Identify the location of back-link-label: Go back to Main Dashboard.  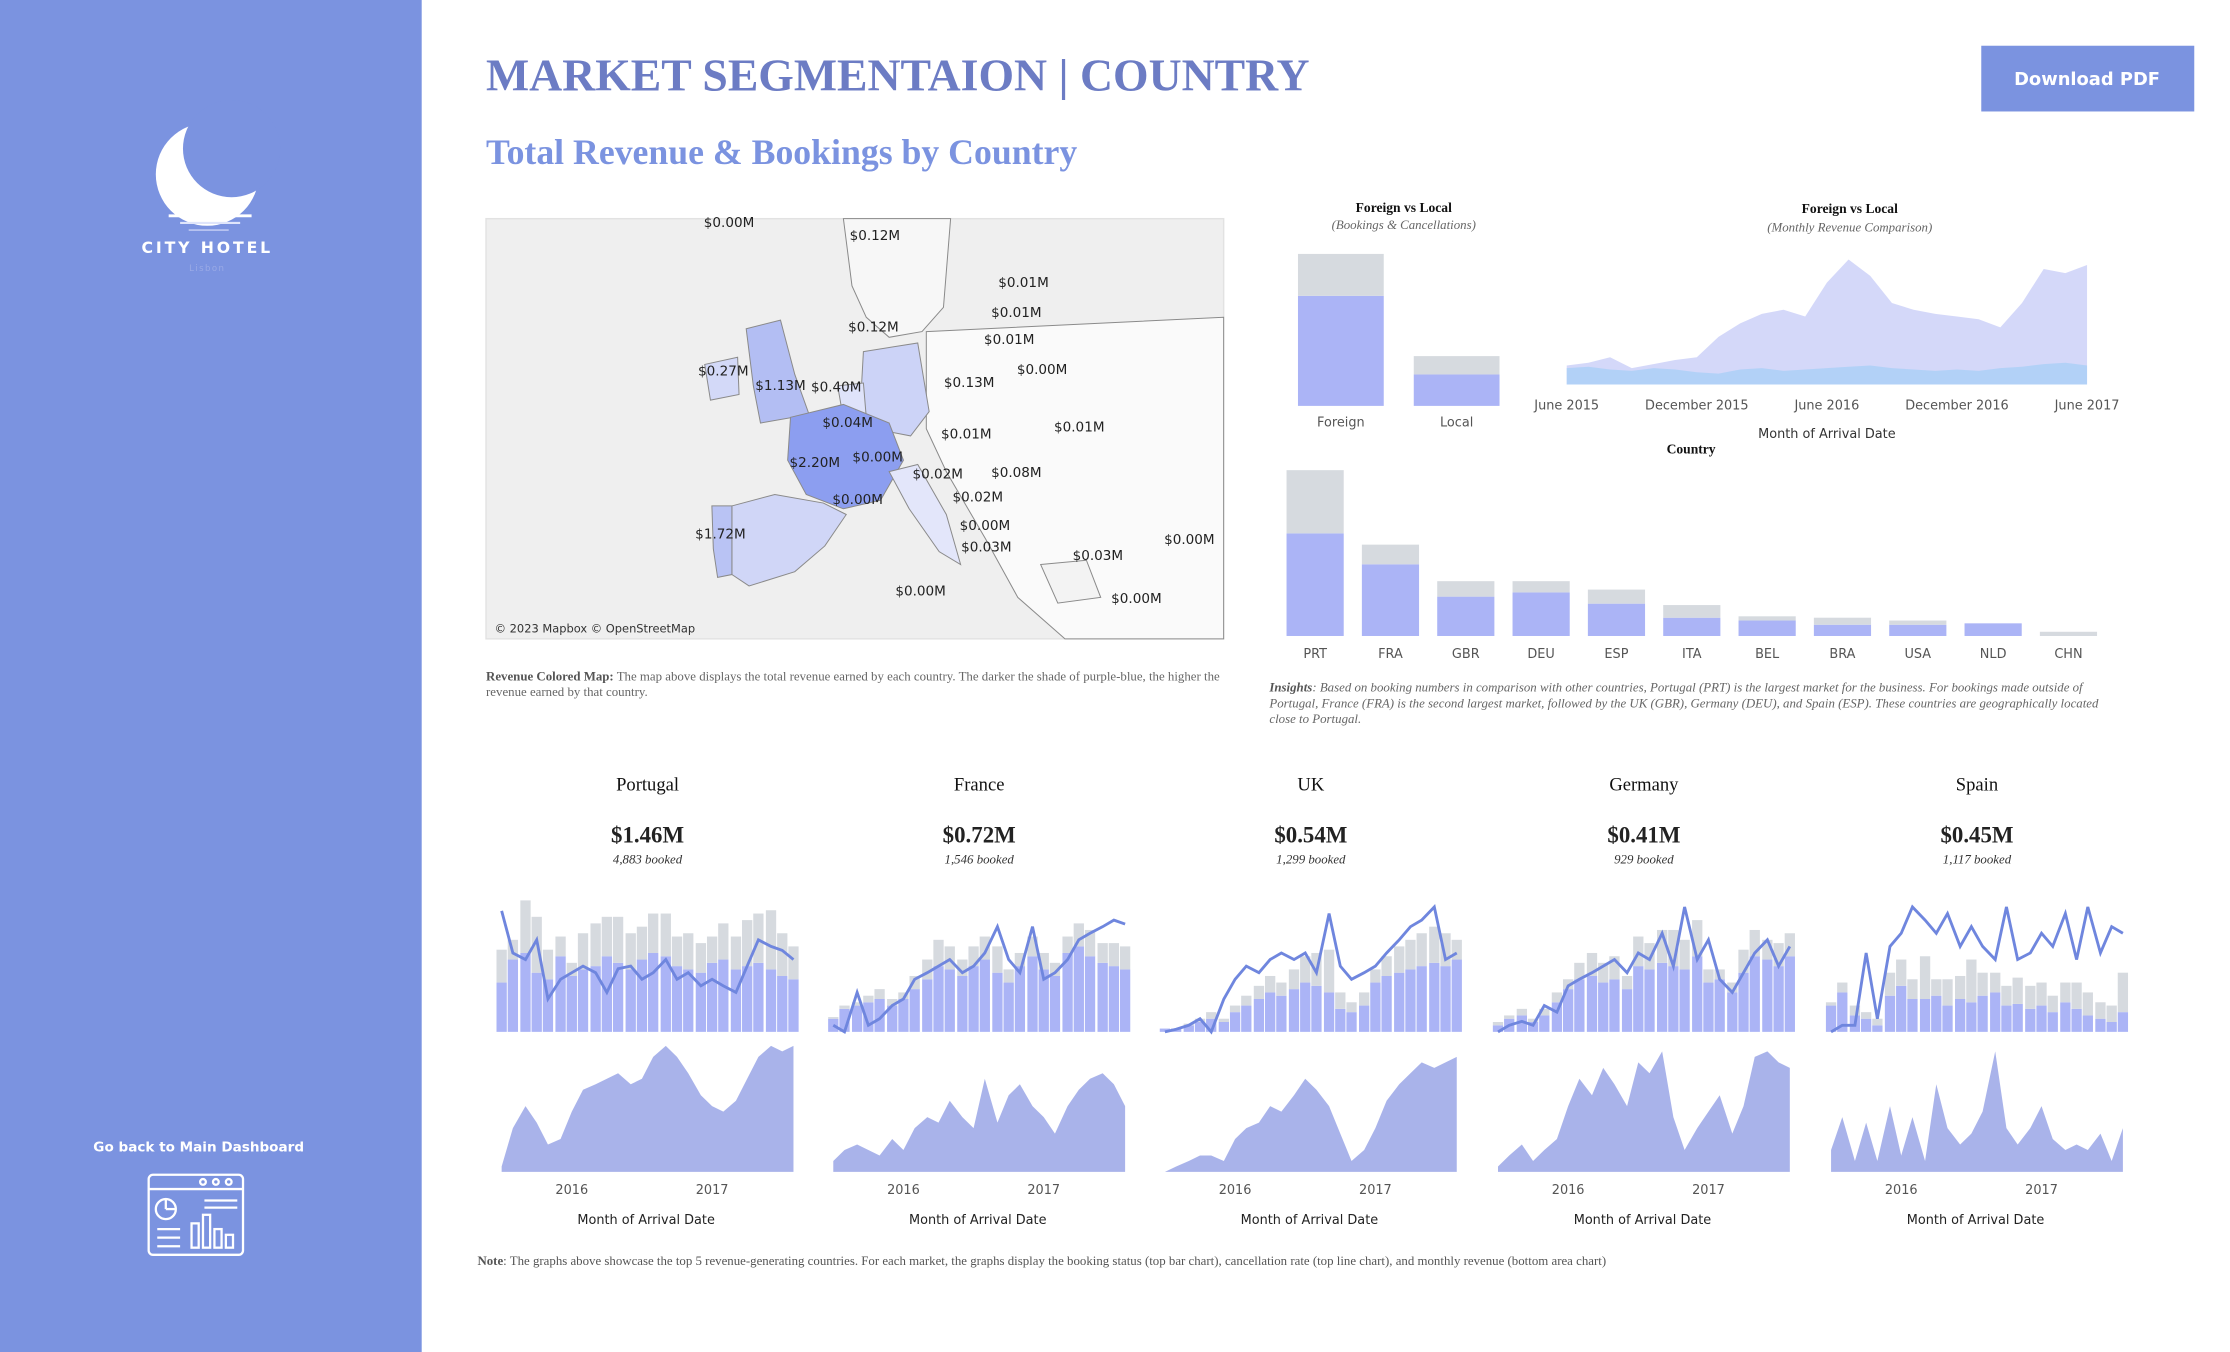
(198, 1148).